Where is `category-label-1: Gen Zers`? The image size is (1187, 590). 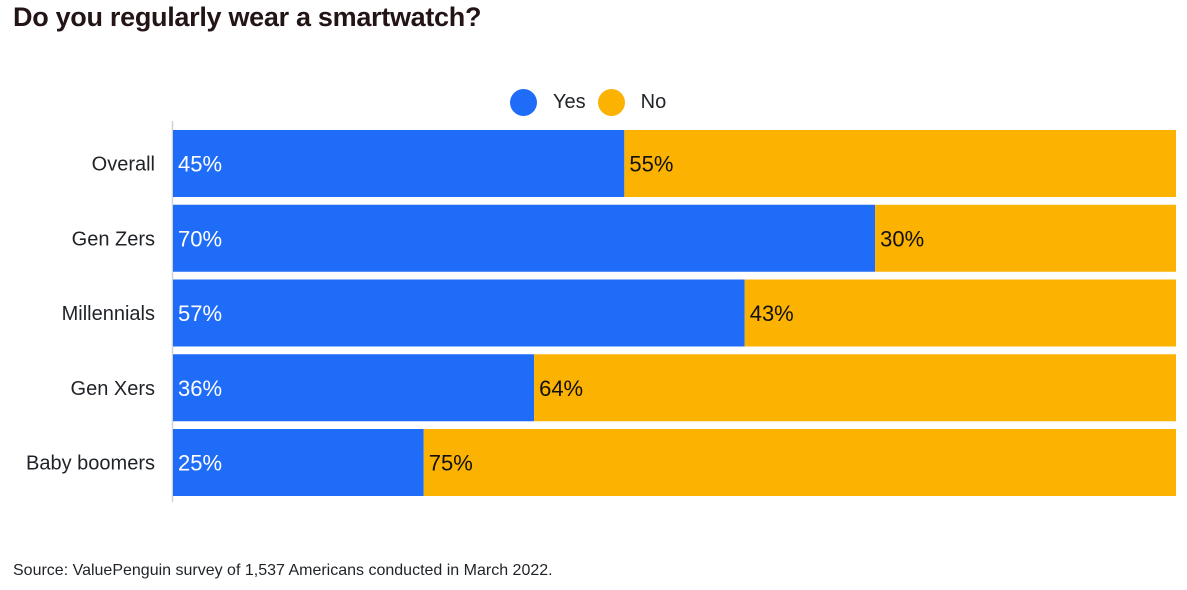
category-label-1: Gen Zers is located at coordinates (113, 239).